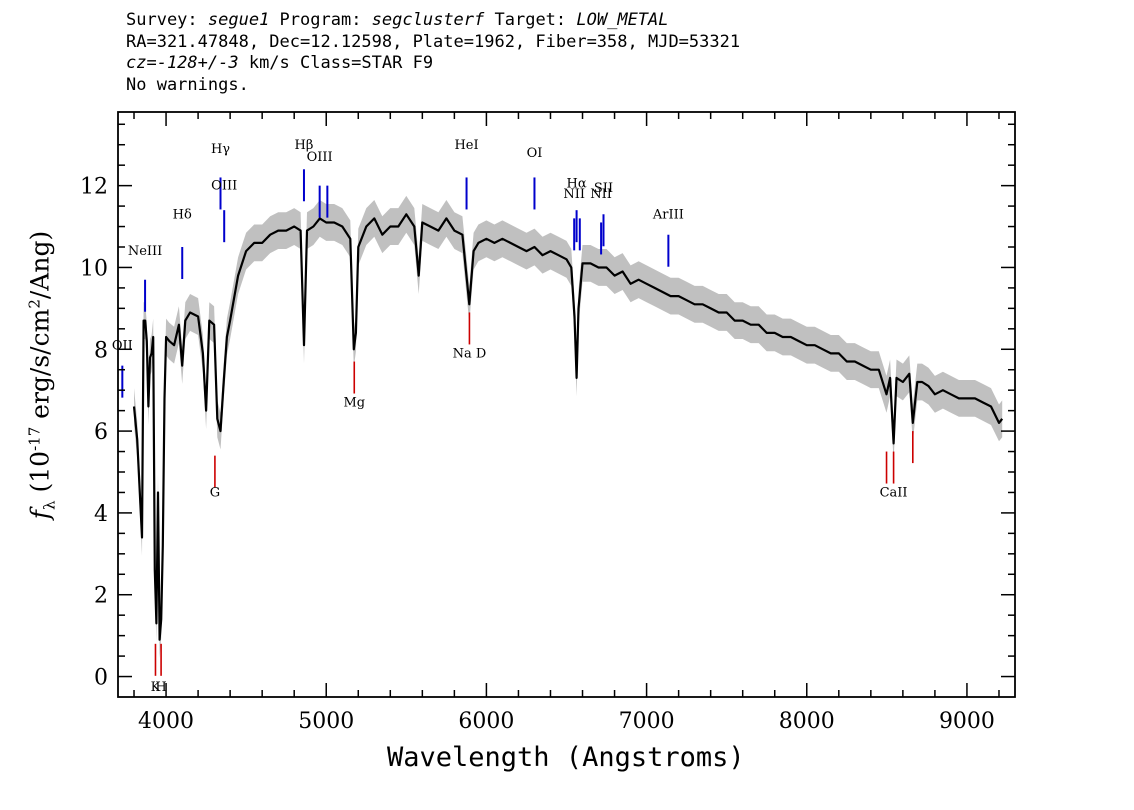  What do you see at coordinates (535, 153) in the screenshot?
I see `emission-line-label: OI` at bounding box center [535, 153].